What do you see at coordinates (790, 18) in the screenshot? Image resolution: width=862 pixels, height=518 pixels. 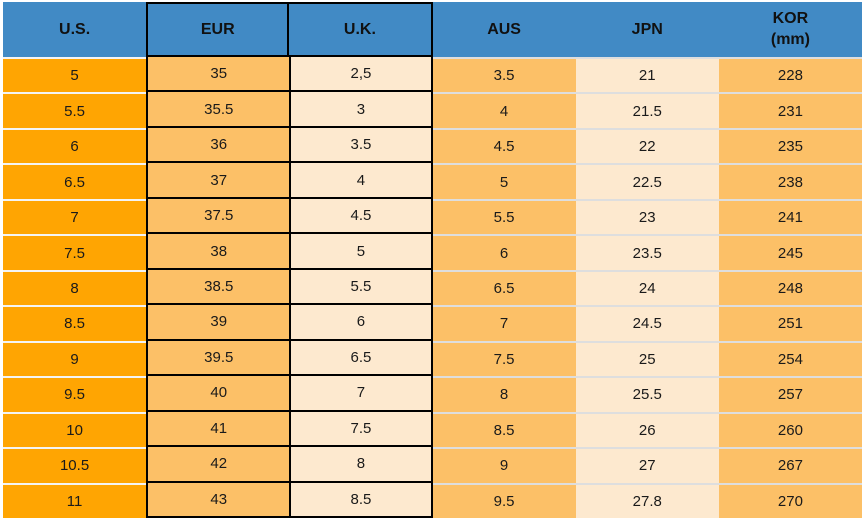 I see `header-kor-label: KOR` at bounding box center [790, 18].